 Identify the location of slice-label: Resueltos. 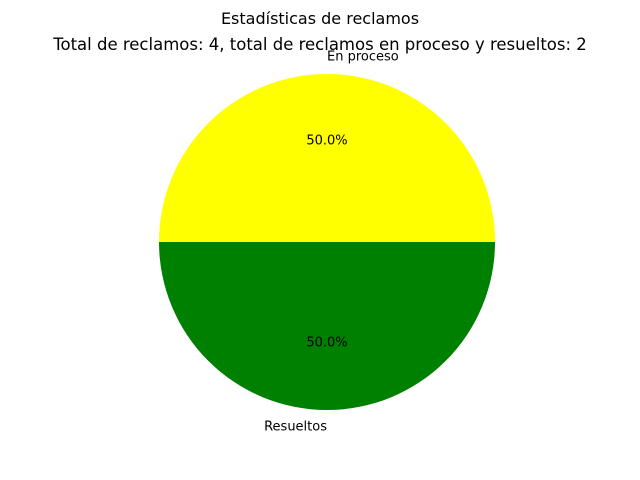
(295, 426).